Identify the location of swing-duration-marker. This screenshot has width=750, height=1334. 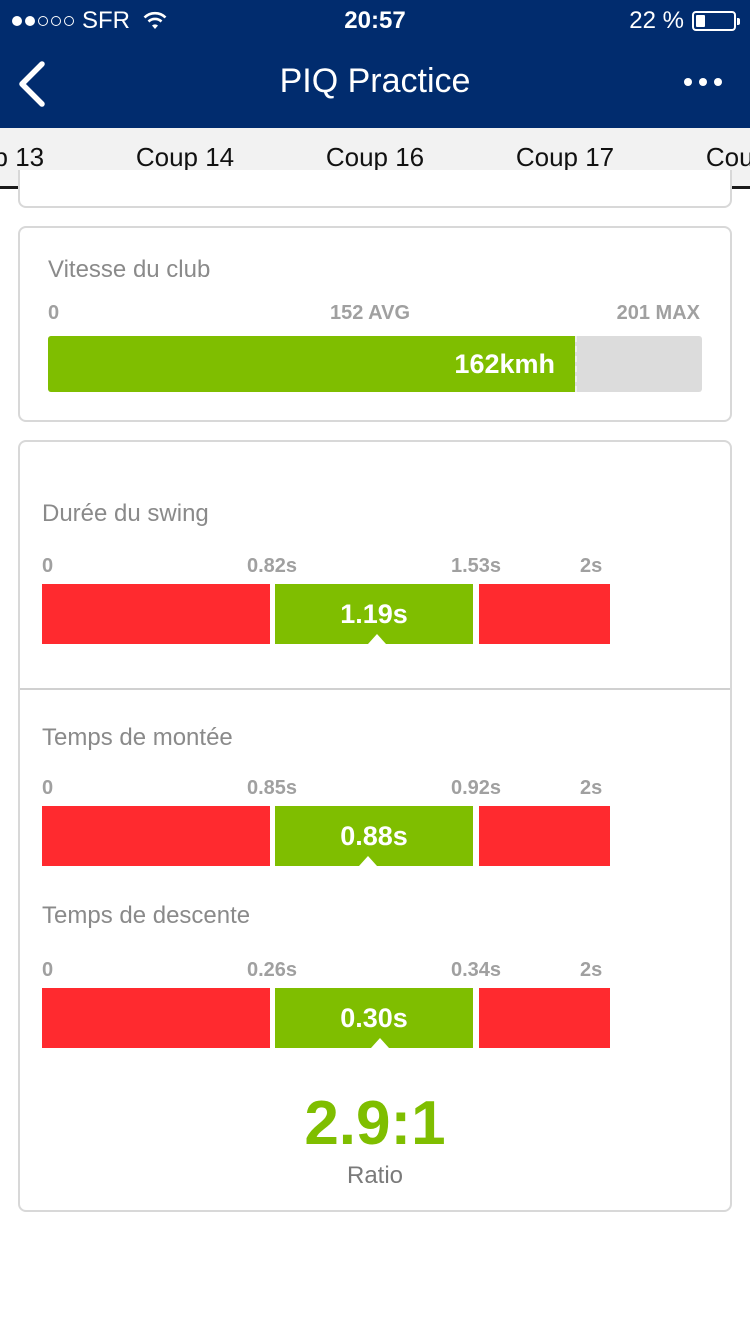
(377, 639).